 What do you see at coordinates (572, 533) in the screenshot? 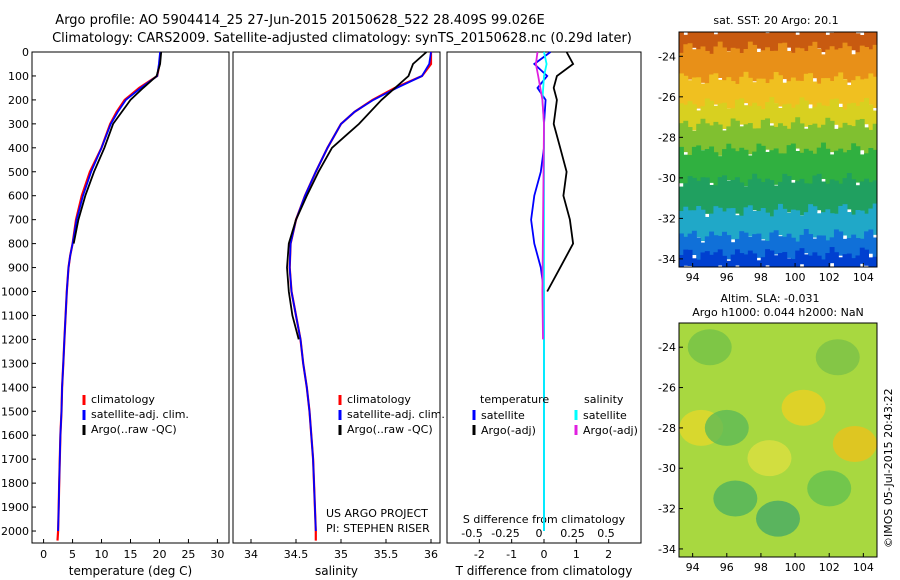
I see `secondary-tick-label: 0.25` at bounding box center [572, 533].